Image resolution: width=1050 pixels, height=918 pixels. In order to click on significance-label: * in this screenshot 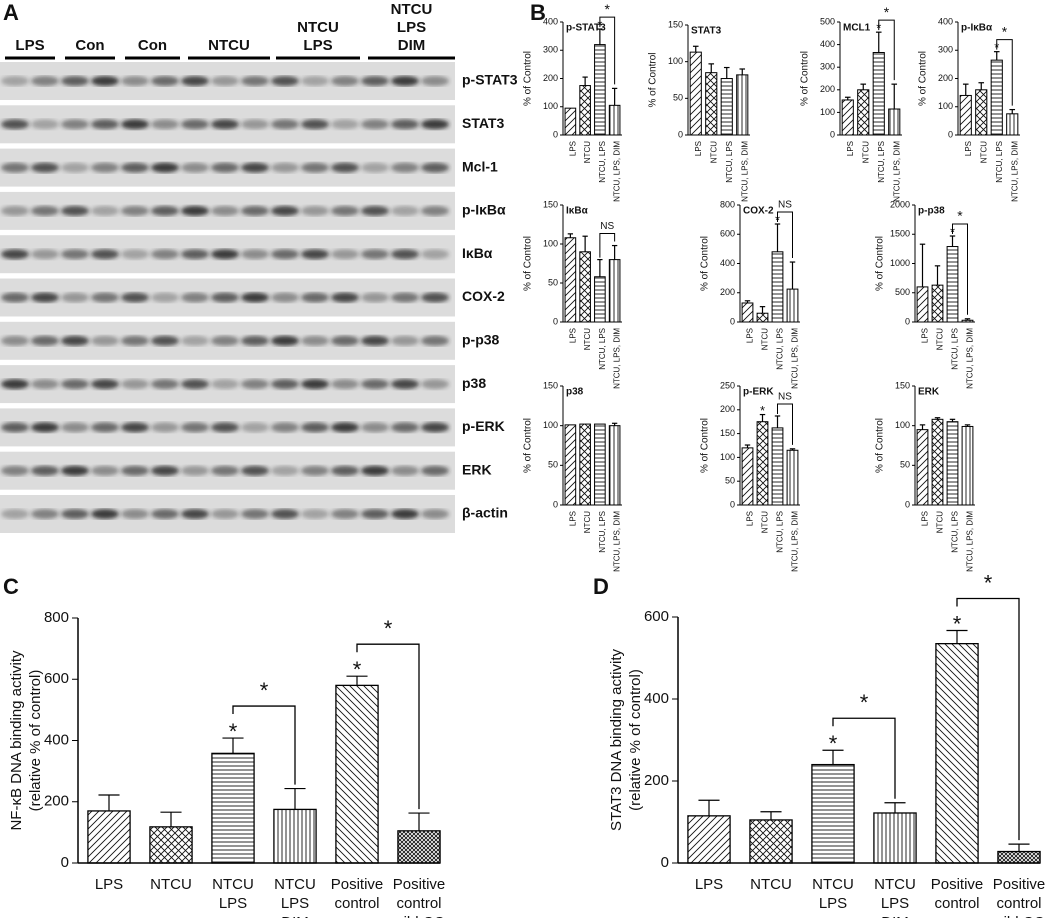, I will do `click(988, 582)`.